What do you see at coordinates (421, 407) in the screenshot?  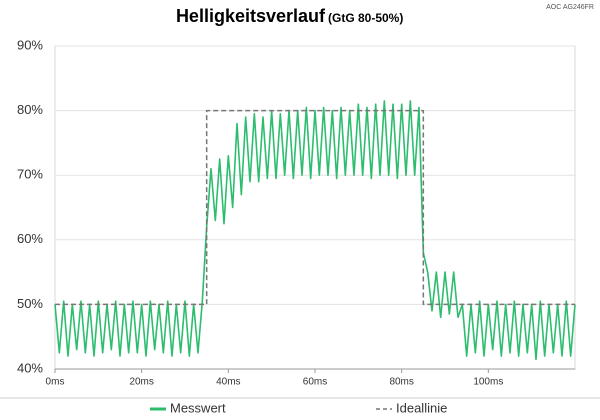 I see `legend-label: Ideallinie` at bounding box center [421, 407].